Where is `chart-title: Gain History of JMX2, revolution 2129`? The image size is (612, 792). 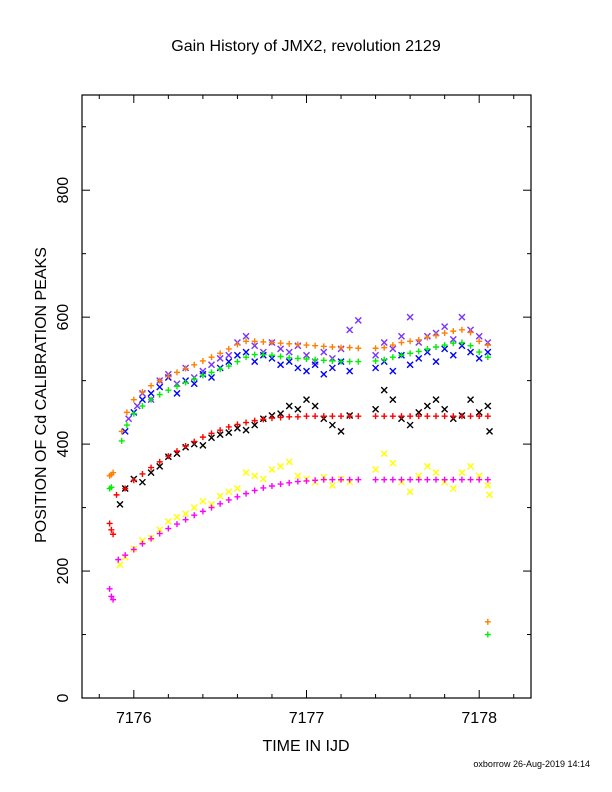 chart-title: Gain History of JMX2, revolution 2129 is located at coordinates (306, 46).